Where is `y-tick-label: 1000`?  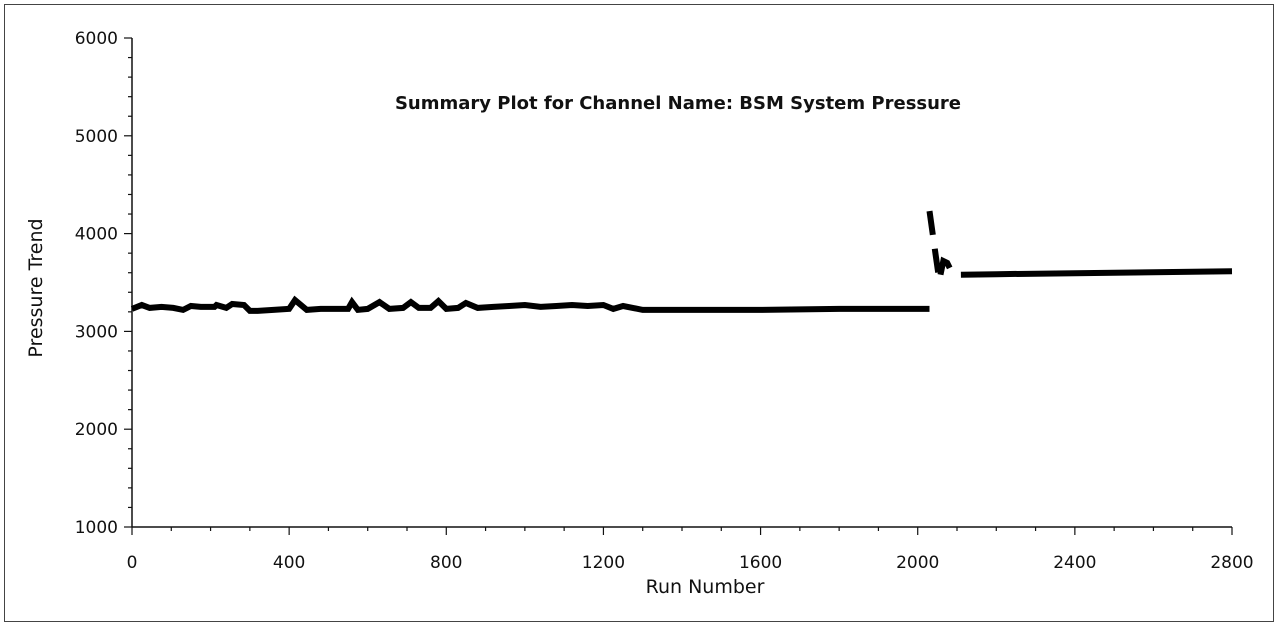 y-tick-label: 1000 is located at coordinates (96, 528).